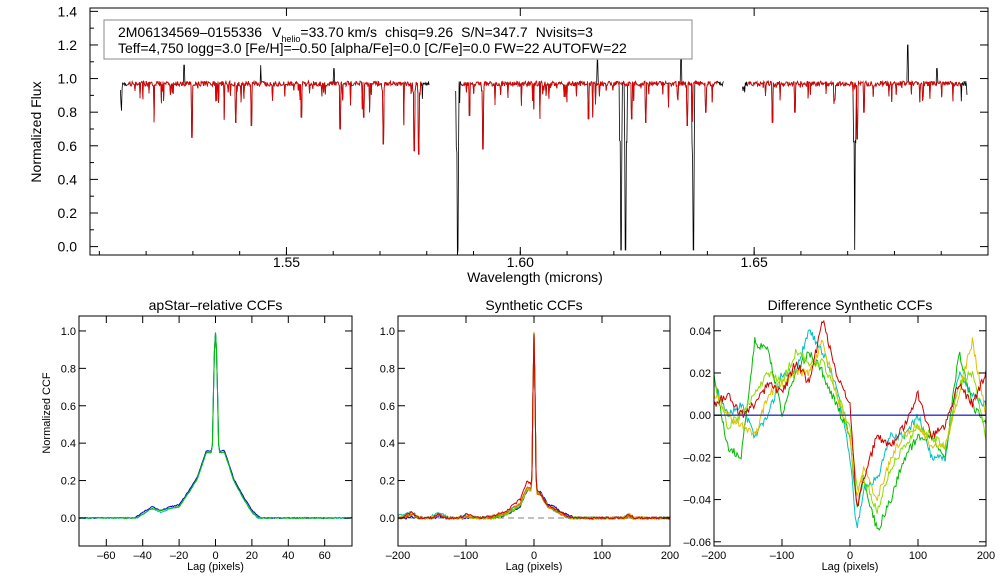  Describe the element at coordinates (290, 39) in the screenshot. I see `vhelio-subscript: helio` at that location.